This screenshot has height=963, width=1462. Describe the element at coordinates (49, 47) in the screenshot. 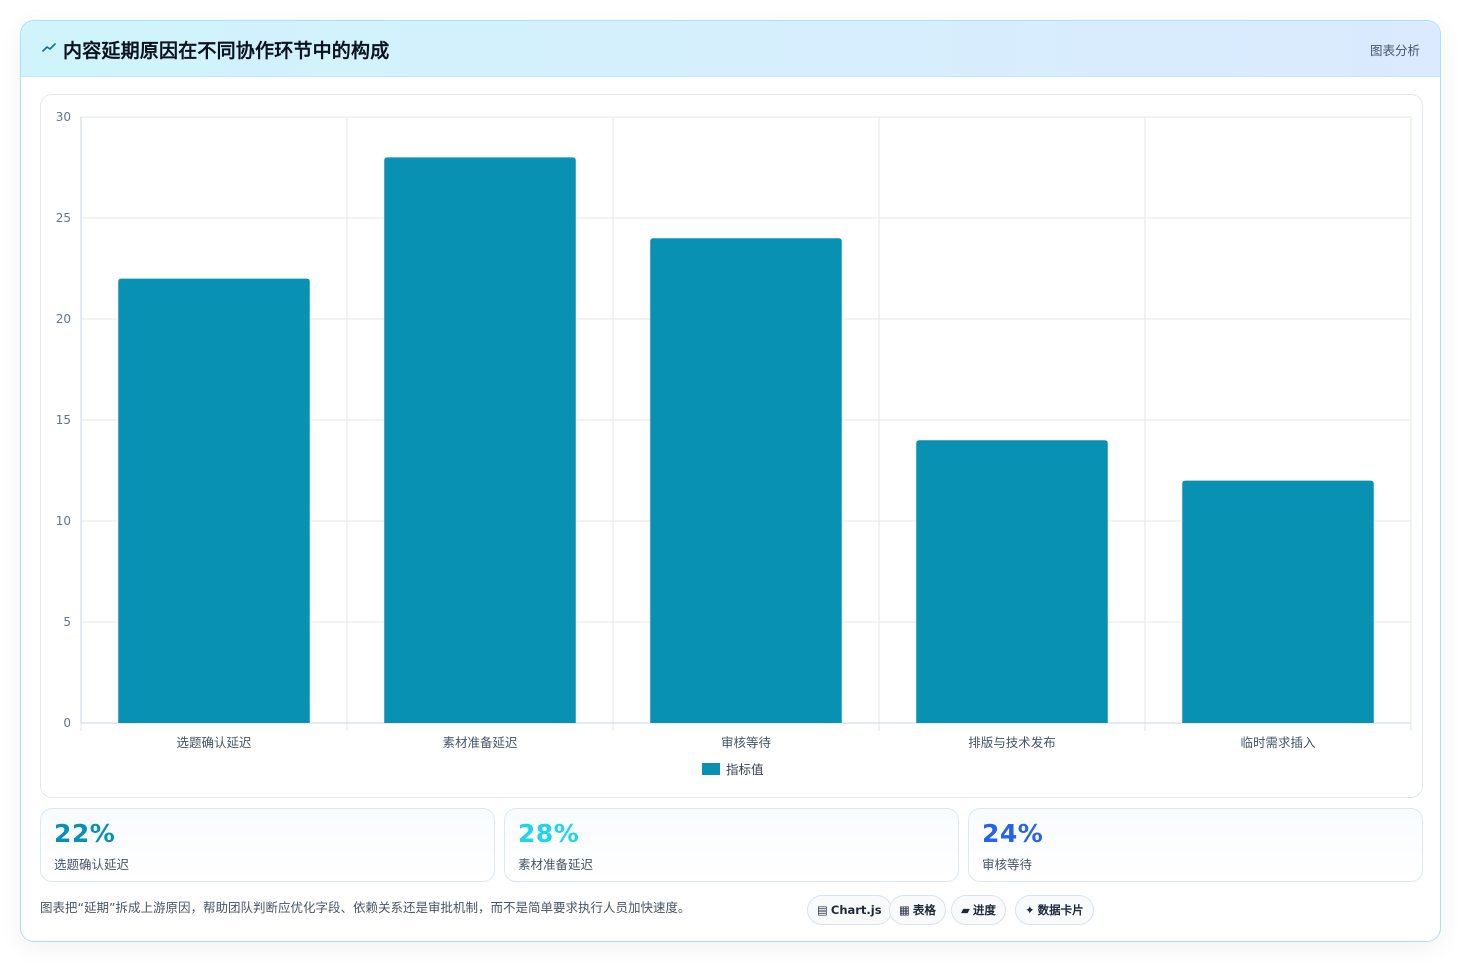

I see `chart-sparkline-icon` at that location.